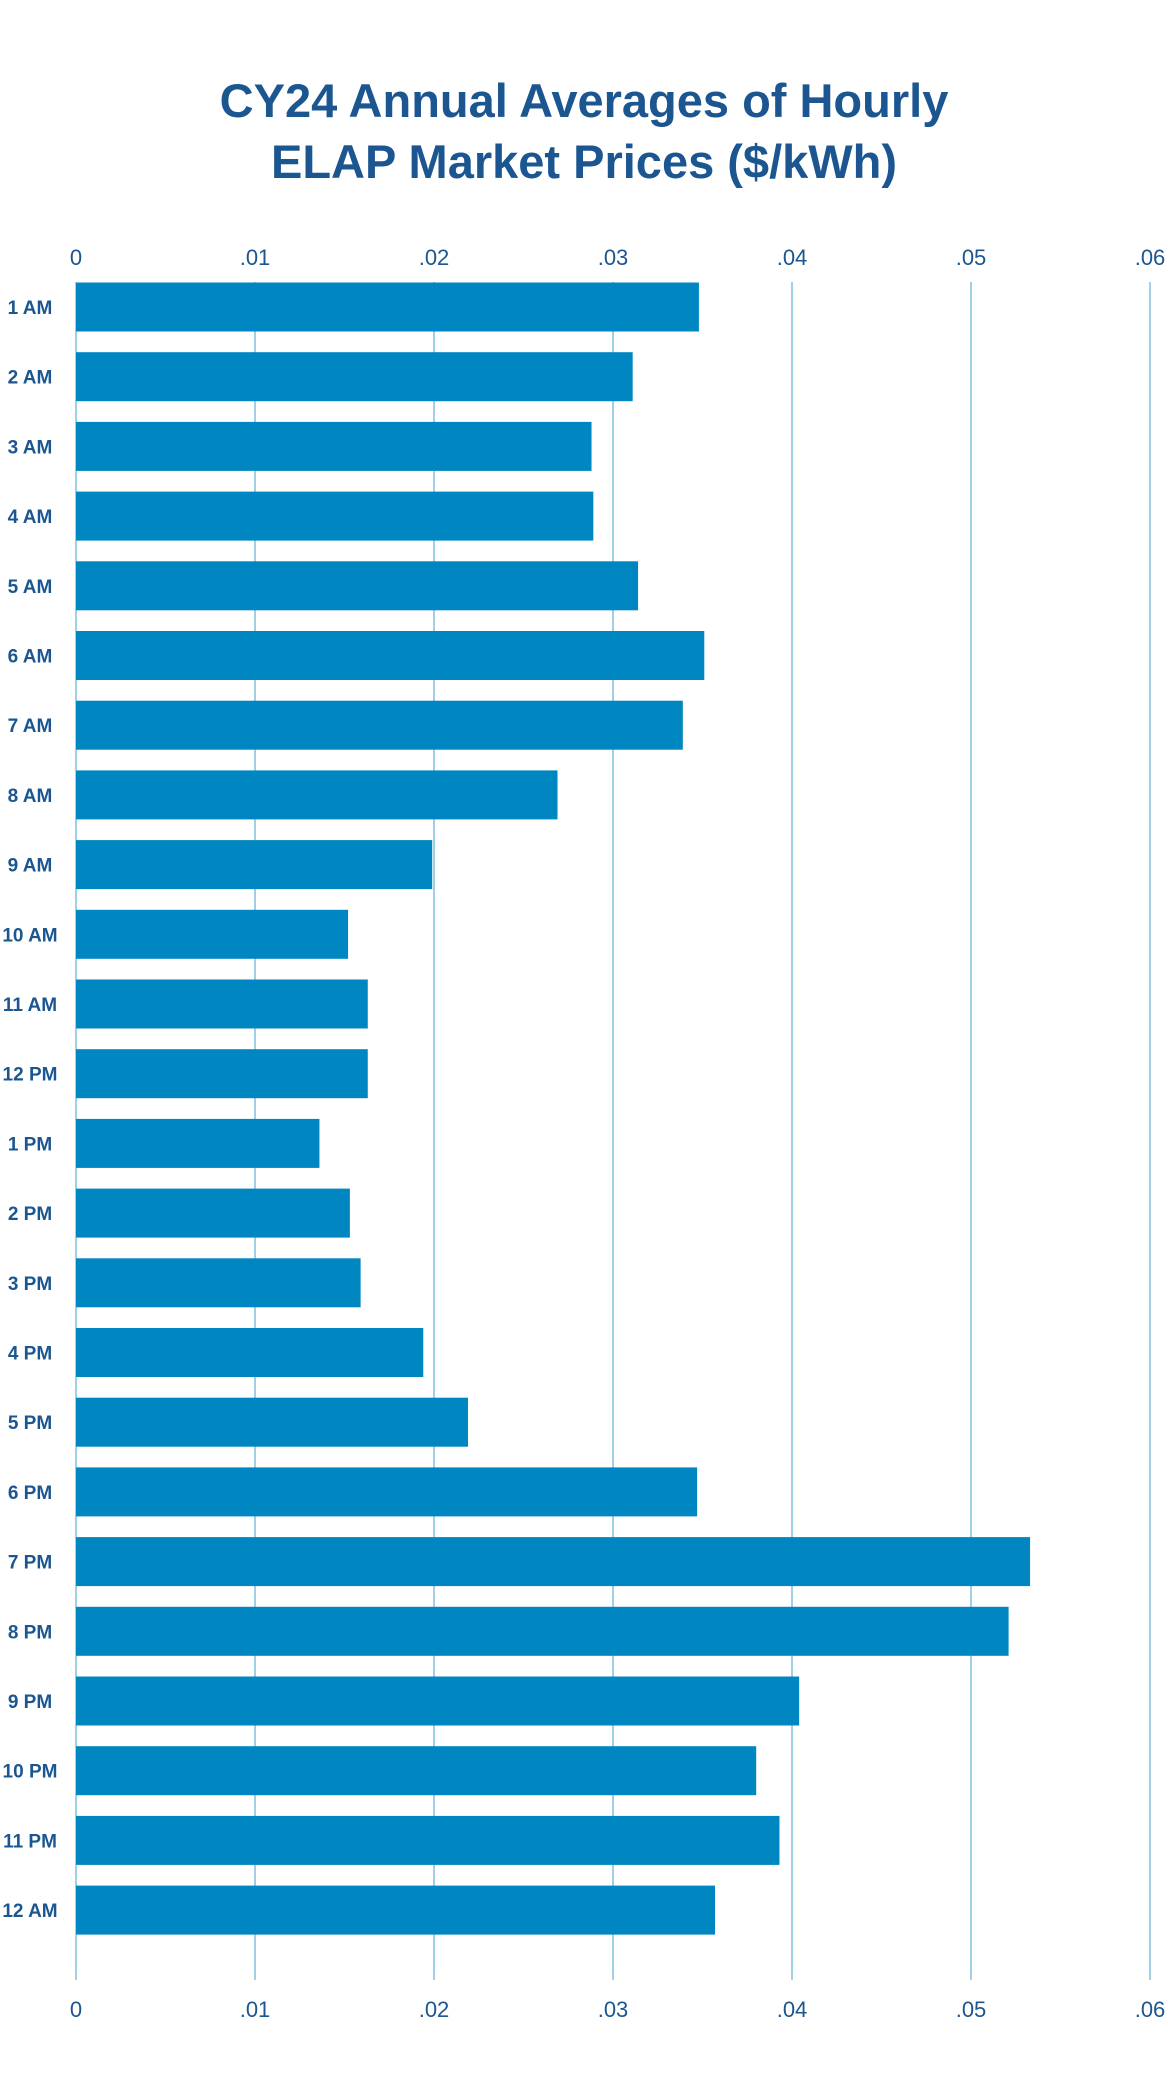 Image resolution: width=1168 pixels, height=2083 pixels. What do you see at coordinates (30, 657) in the screenshot?
I see `category-label: 6 AM` at bounding box center [30, 657].